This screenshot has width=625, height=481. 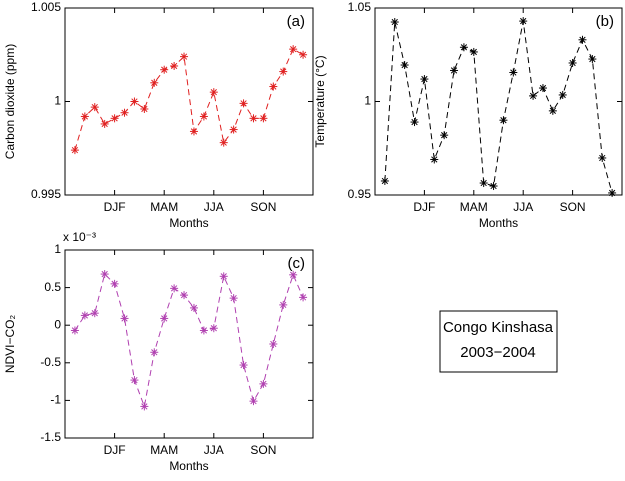 I want to click on y-tick-label: -1, so click(x=55, y=400).